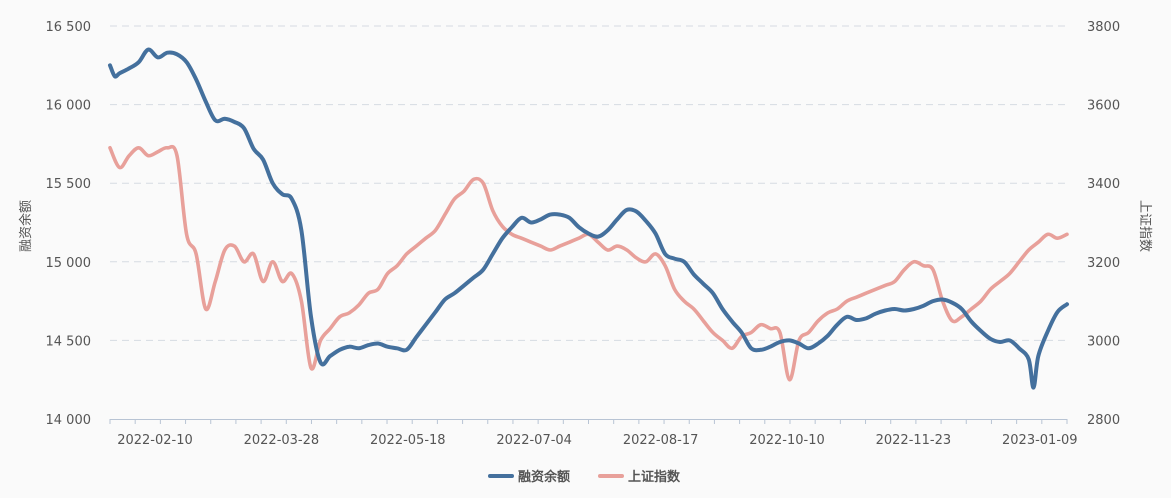 This screenshot has width=1171, height=498. I want to click on x-tick-label: 2023-01-09, so click(1040, 440).